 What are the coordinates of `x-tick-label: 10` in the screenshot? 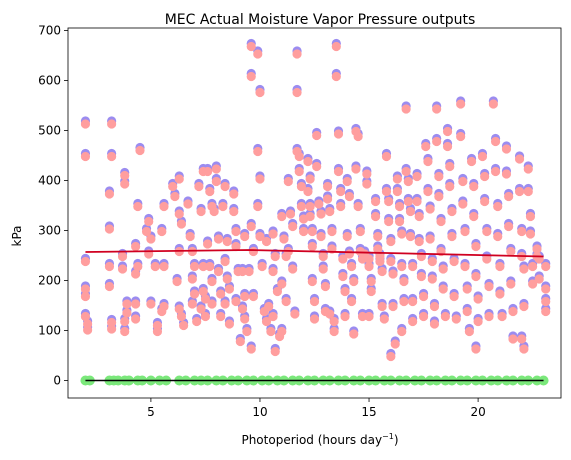 It's located at (259, 412).